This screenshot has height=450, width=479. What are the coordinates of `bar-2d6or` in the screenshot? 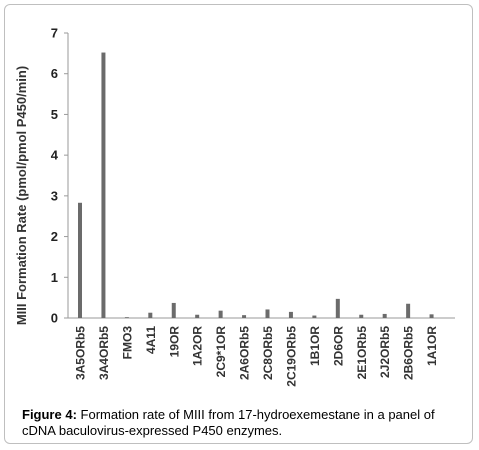 It's located at (337, 308).